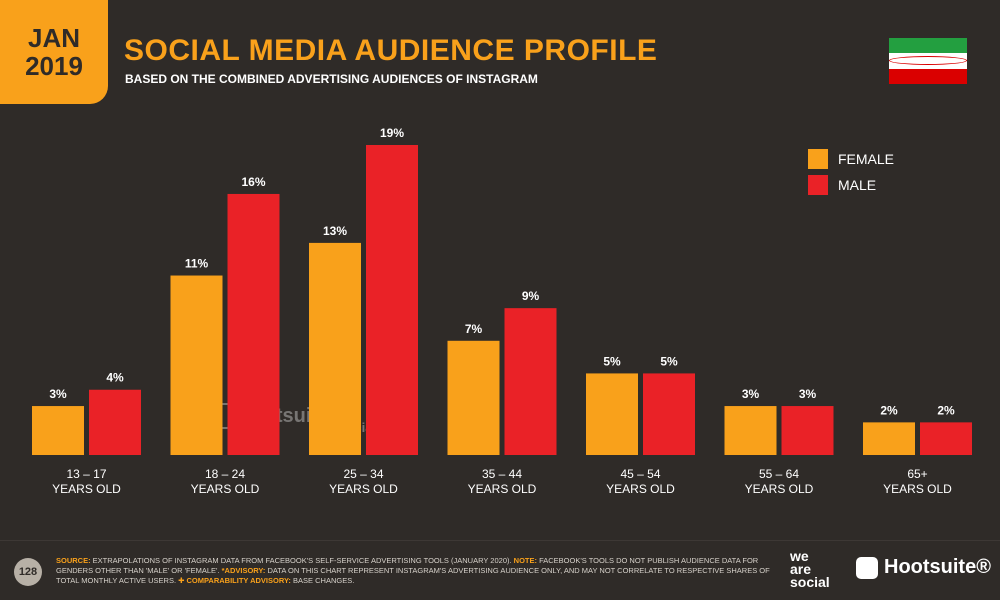  What do you see at coordinates (669, 361) in the screenshot?
I see `data-label-male-4: 5%` at bounding box center [669, 361].